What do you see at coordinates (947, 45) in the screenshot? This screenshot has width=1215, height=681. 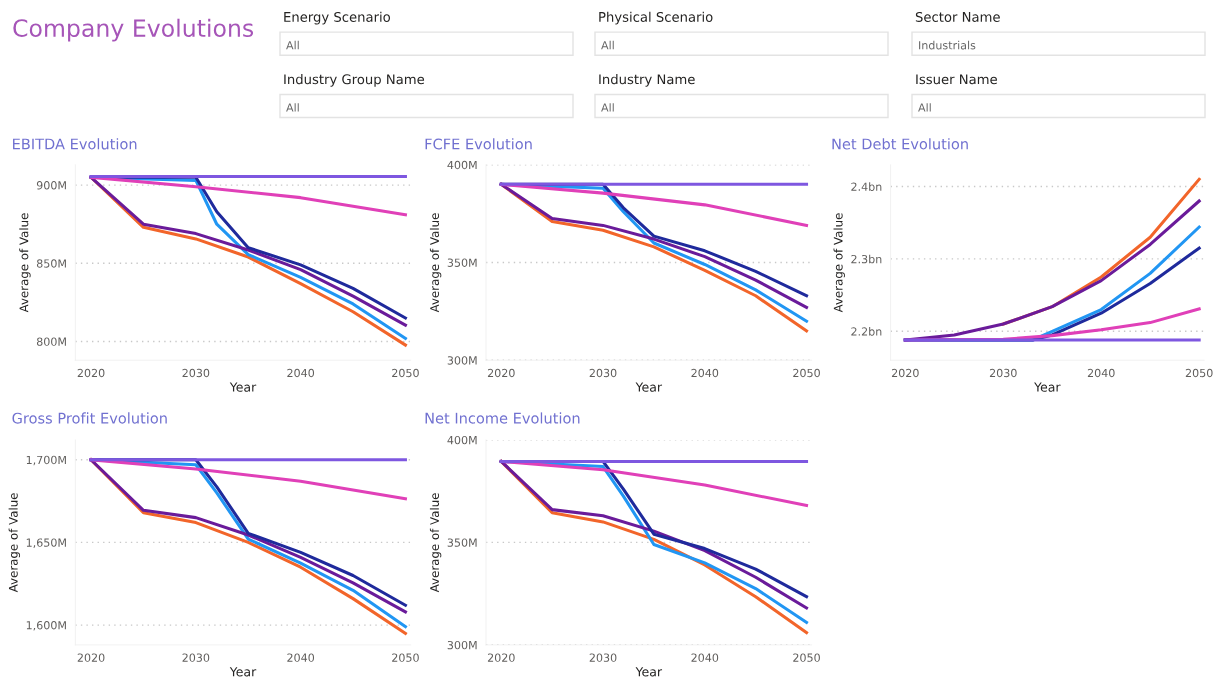 I see `text: Industrials` at bounding box center [947, 45].